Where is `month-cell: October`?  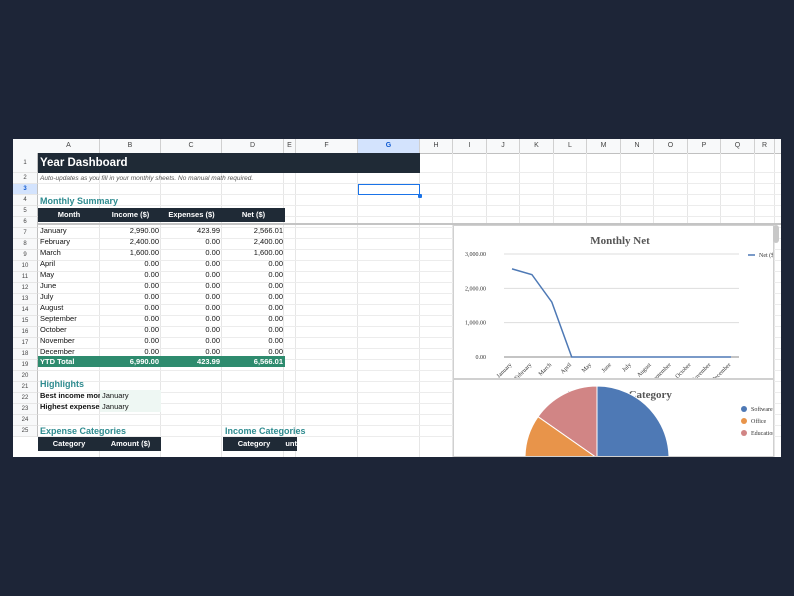
month-cell: October is located at coordinates (53, 329).